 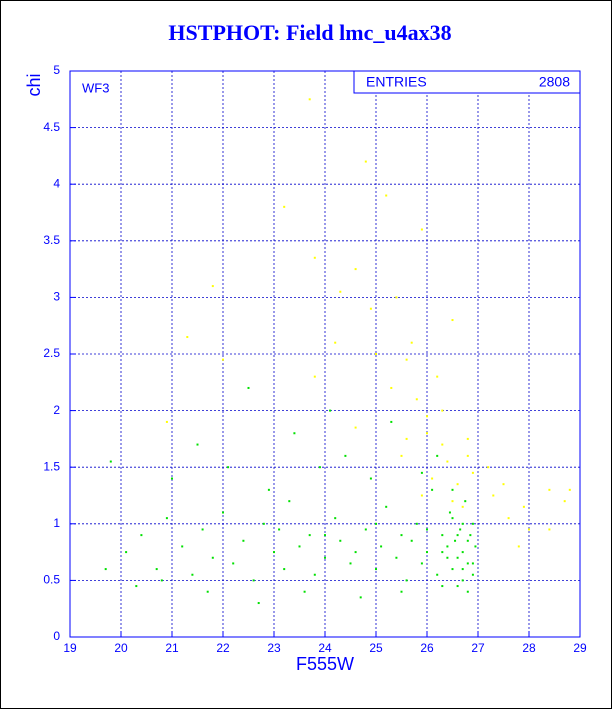 I want to click on stats-value: 2808, so click(x=554, y=82).